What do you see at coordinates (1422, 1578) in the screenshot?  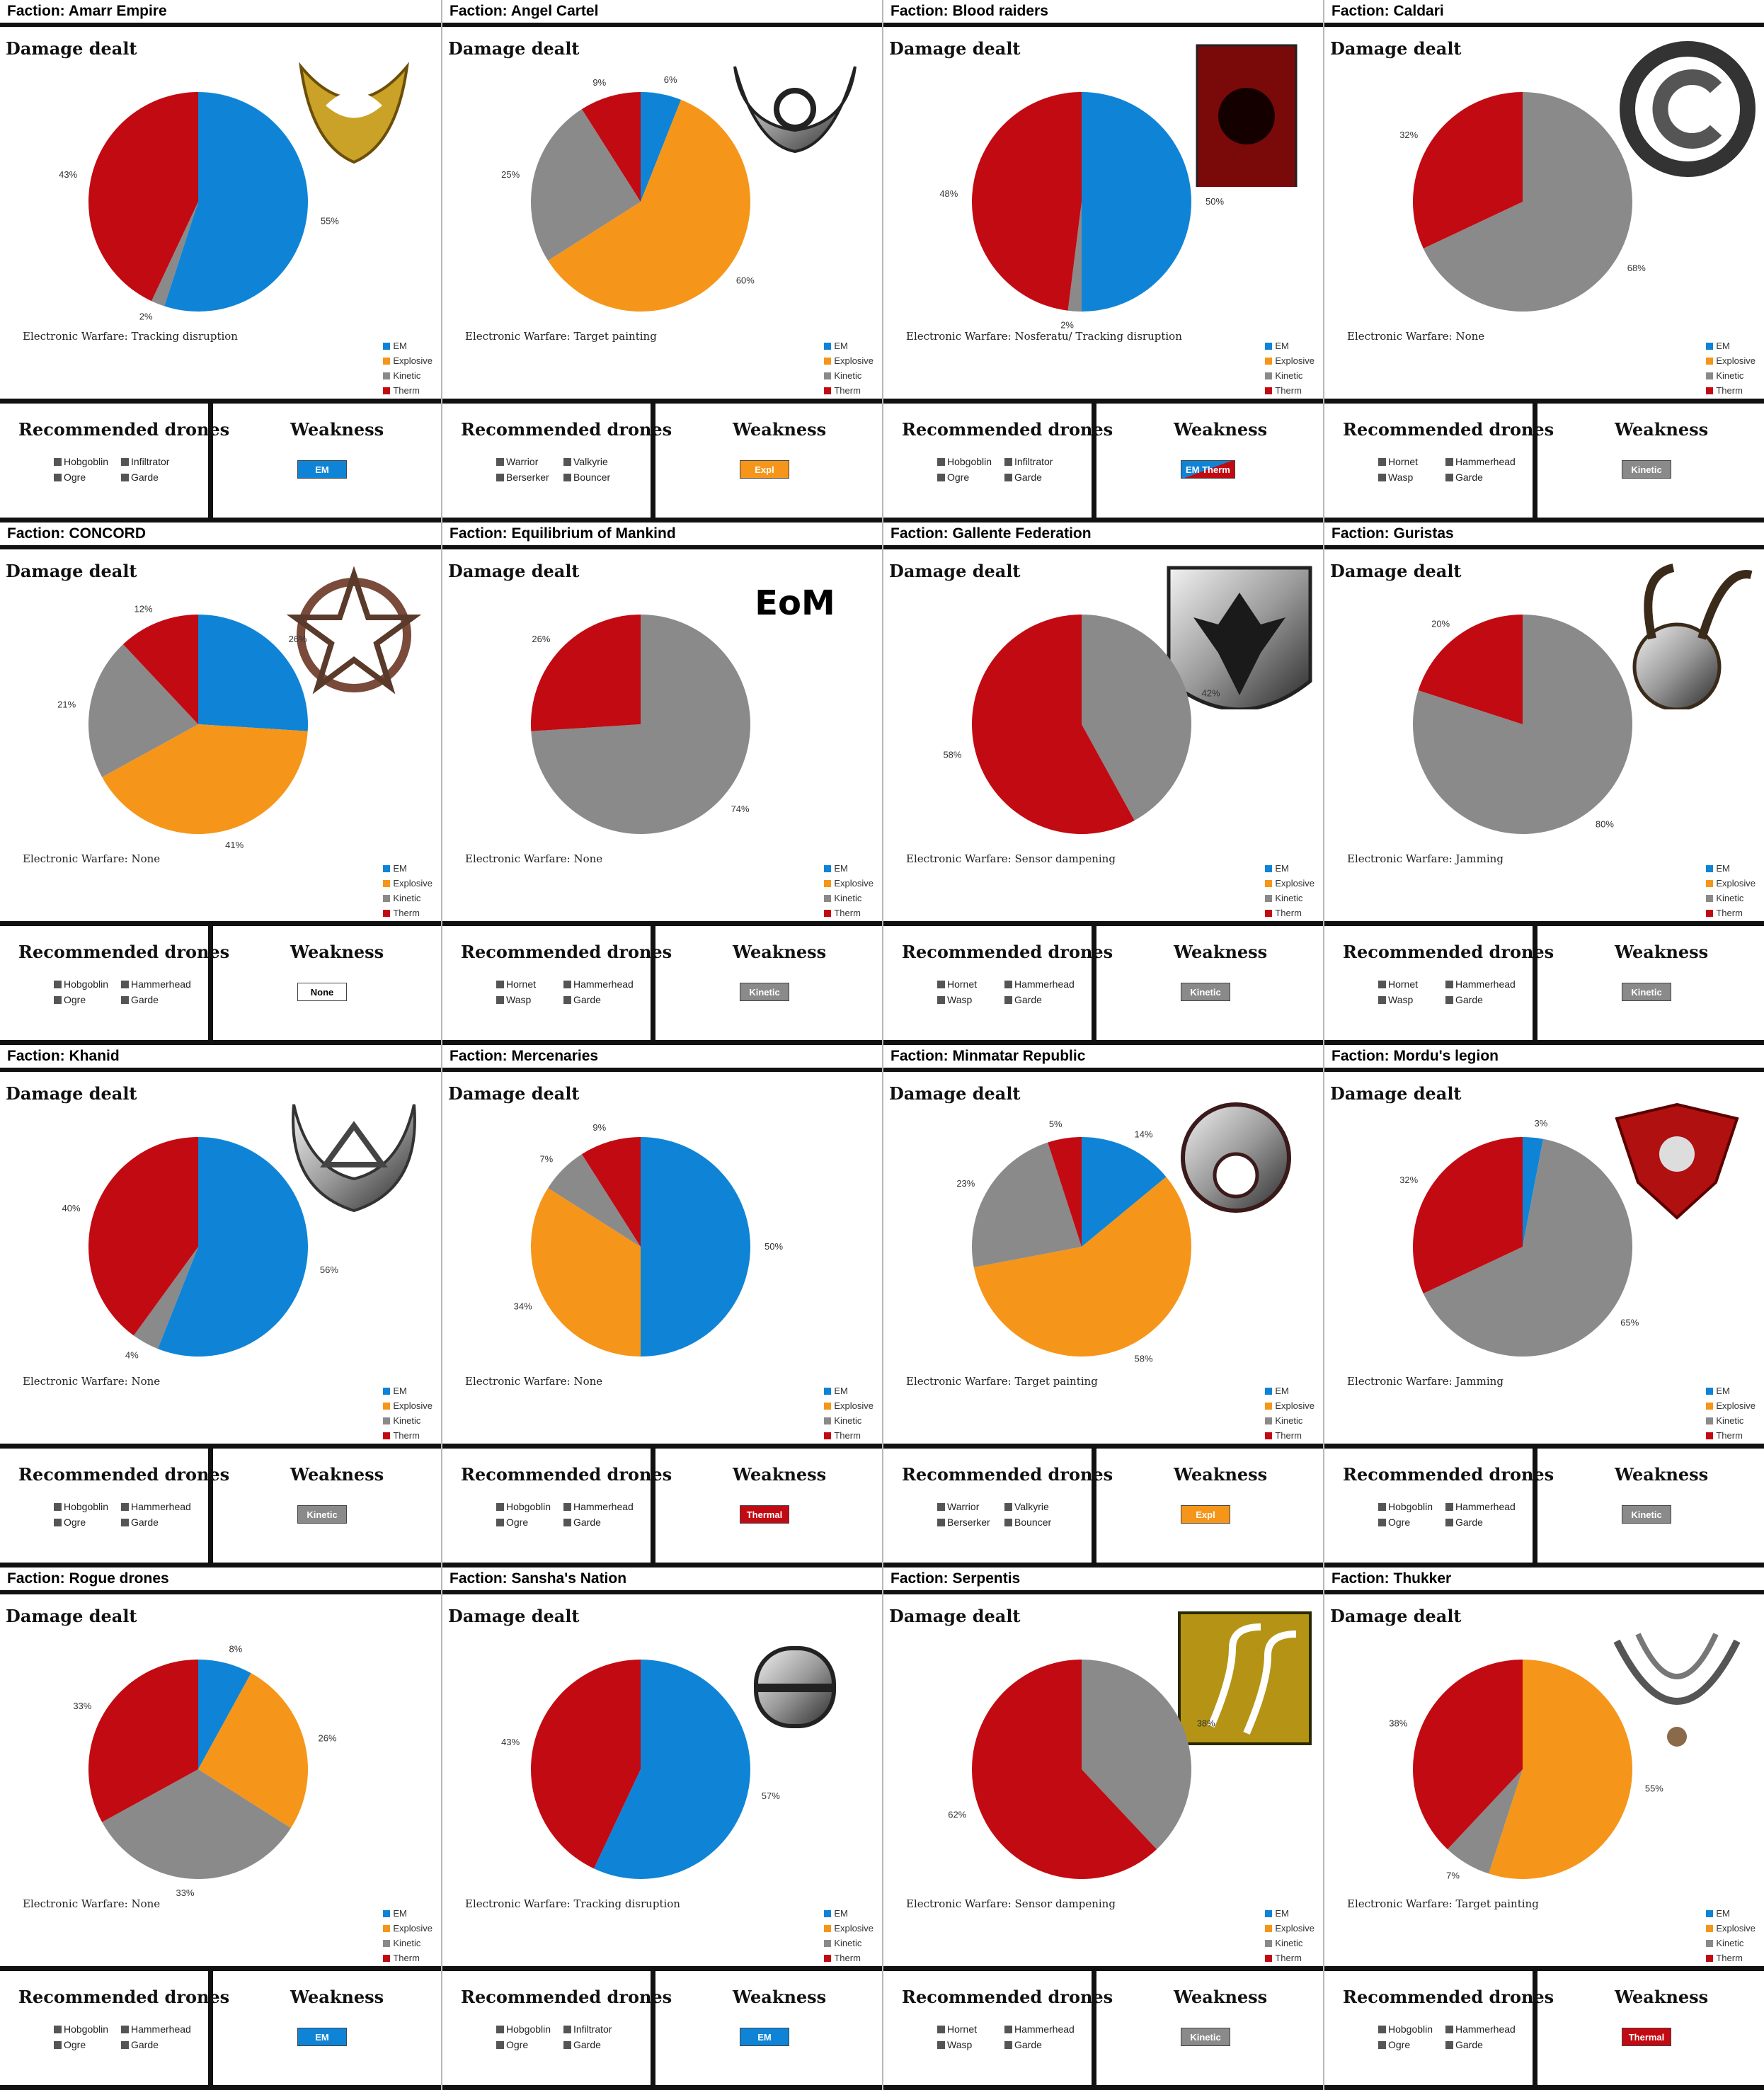 I see `faction-name: Thukker` at bounding box center [1422, 1578].